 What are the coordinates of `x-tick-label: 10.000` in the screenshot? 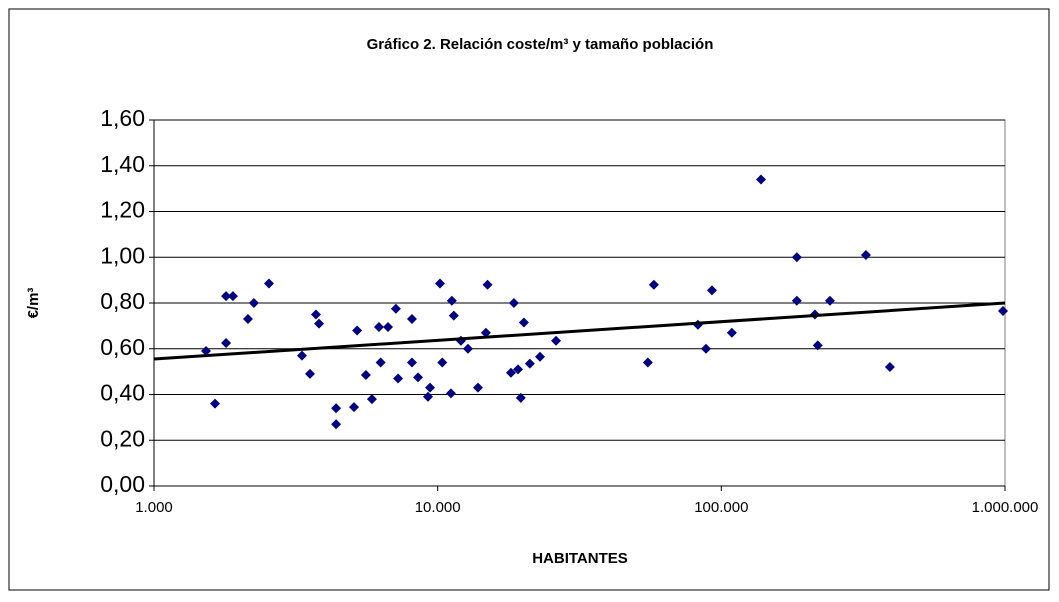 It's located at (438, 507).